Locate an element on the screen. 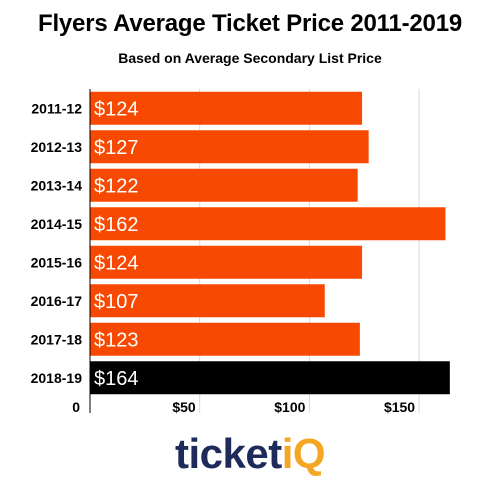 Image resolution: width=500 pixels, height=493 pixels. bar-value-label: $162 is located at coordinates (116, 225).